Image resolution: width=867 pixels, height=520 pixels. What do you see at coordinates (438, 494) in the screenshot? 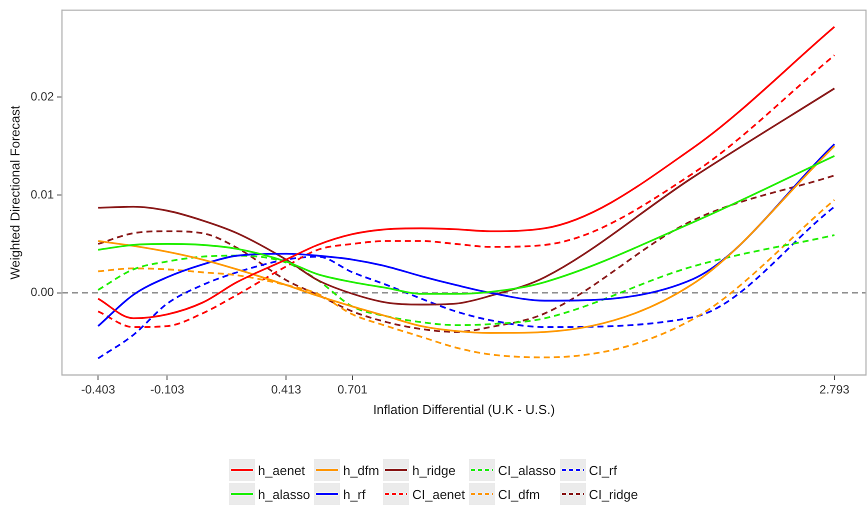
I see `legend-label: CI_aenet` at bounding box center [438, 494].